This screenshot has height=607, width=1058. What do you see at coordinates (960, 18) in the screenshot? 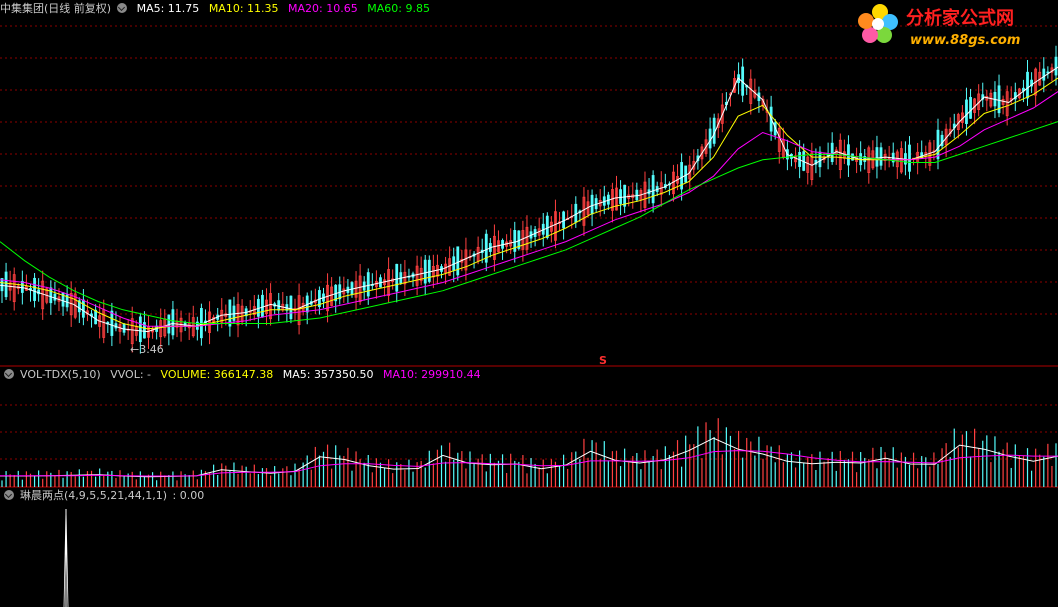
I see `logo-name: 分析家公式网` at bounding box center [960, 18].